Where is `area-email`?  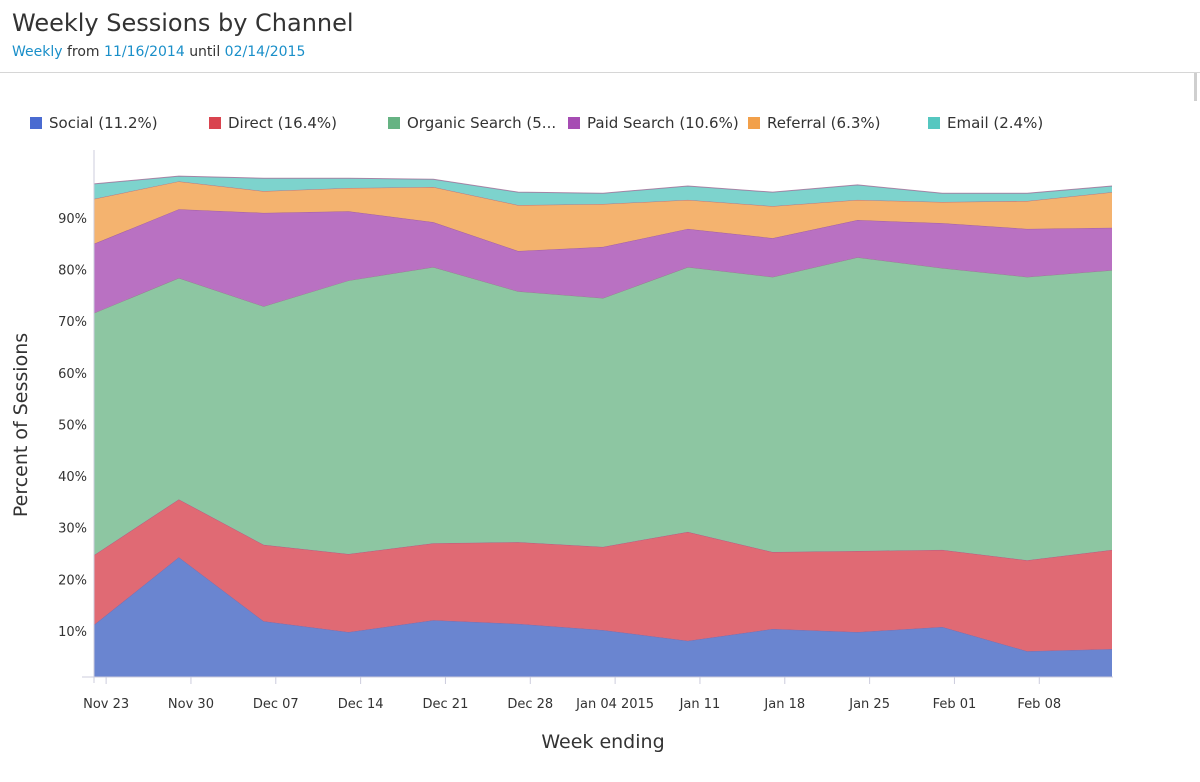 area-email is located at coordinates (603, 191).